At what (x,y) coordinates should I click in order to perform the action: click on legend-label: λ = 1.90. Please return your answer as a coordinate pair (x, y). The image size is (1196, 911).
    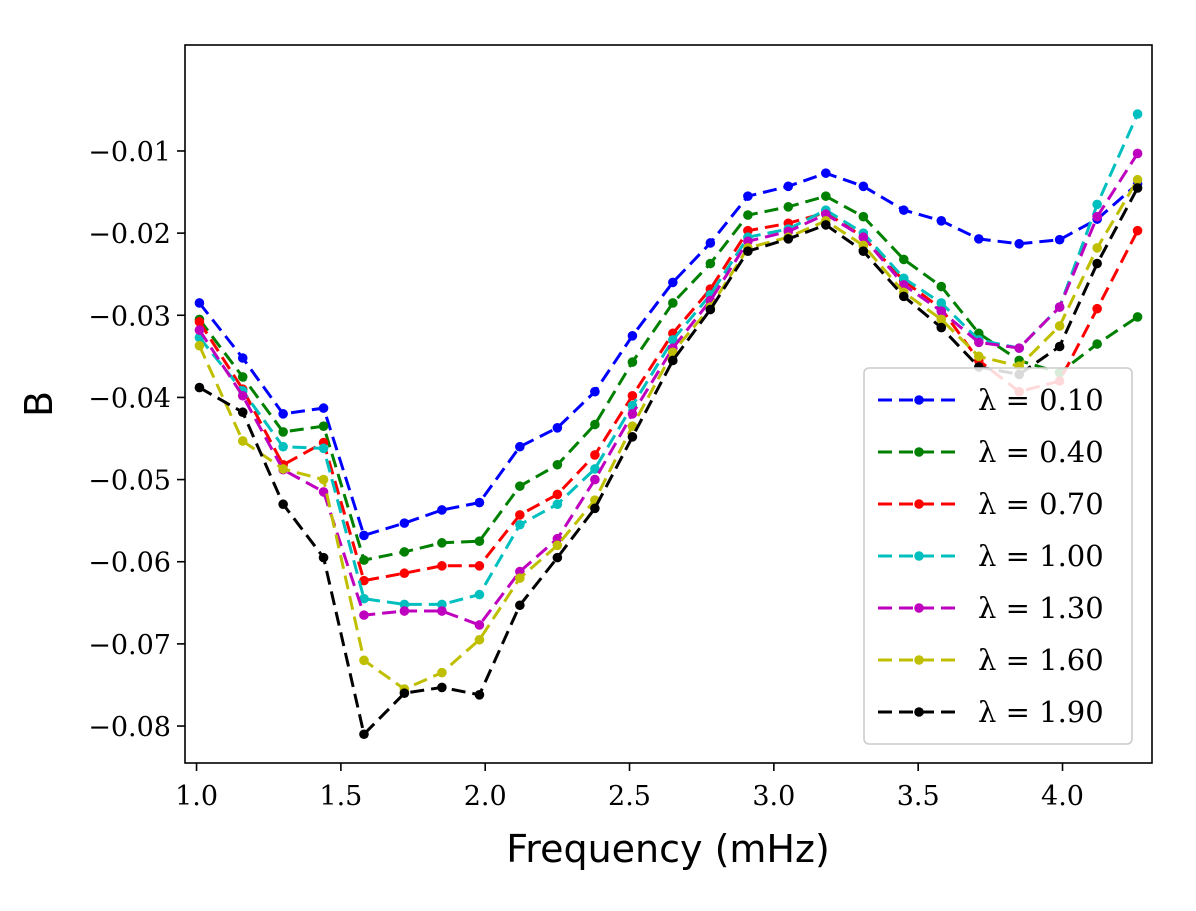
    Looking at the image, I should click on (1041, 712).